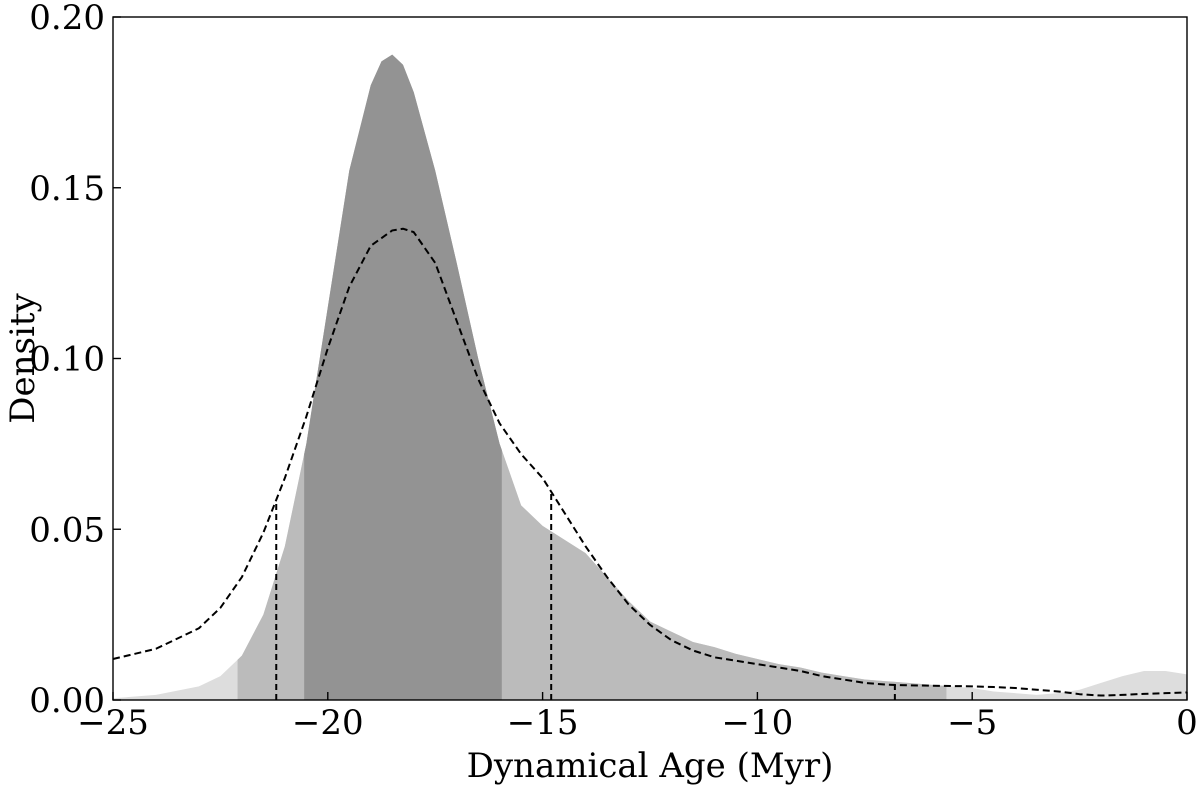 The height and width of the screenshot is (792, 1200). What do you see at coordinates (543, 723) in the screenshot?
I see `x-tick-label: −15` at bounding box center [543, 723].